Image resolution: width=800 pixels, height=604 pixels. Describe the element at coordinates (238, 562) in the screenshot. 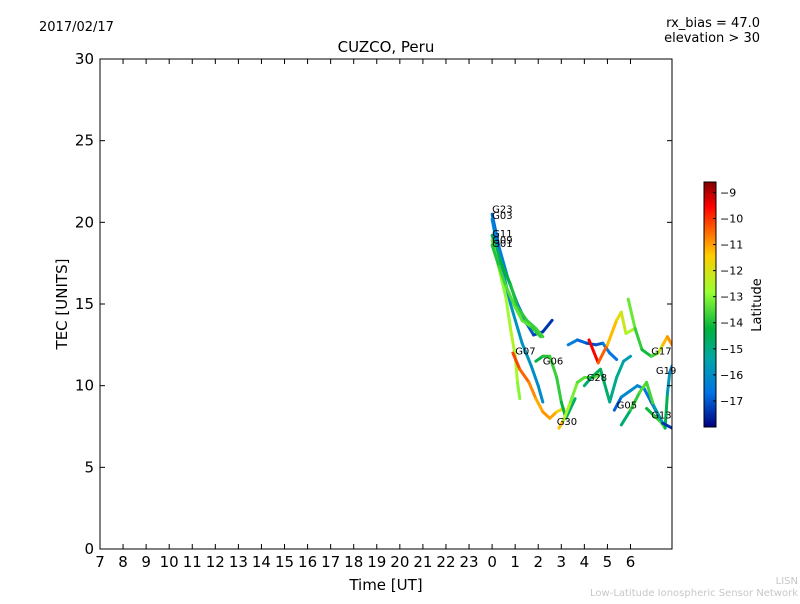

I see `x-tick-label: 13` at that location.